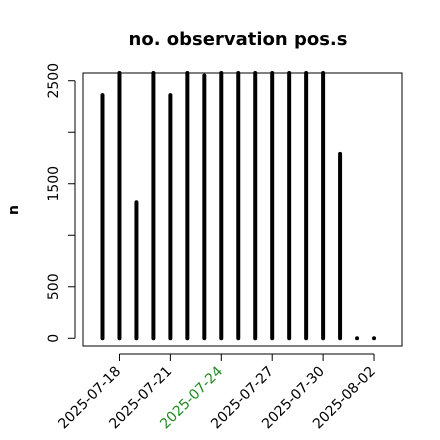 The width and height of the screenshot is (440, 440). I want to click on chart-title: no. observation pos.s, so click(238, 39).